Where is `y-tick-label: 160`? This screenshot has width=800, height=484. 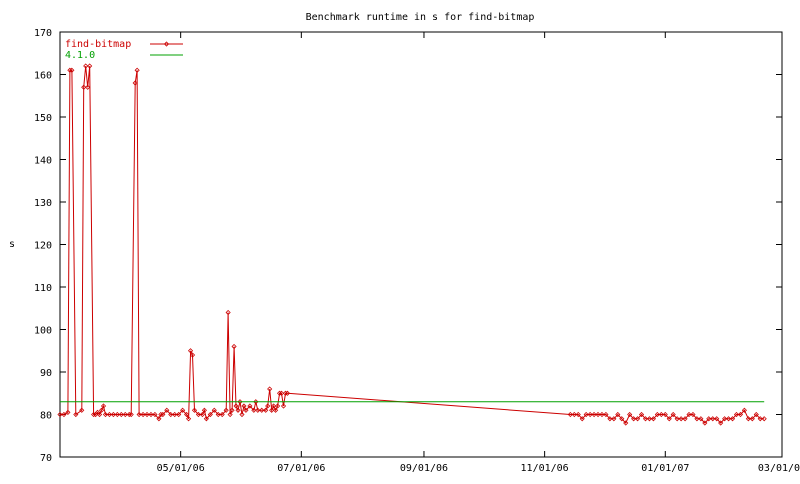
y-tick-label: 160 is located at coordinates (43, 76).